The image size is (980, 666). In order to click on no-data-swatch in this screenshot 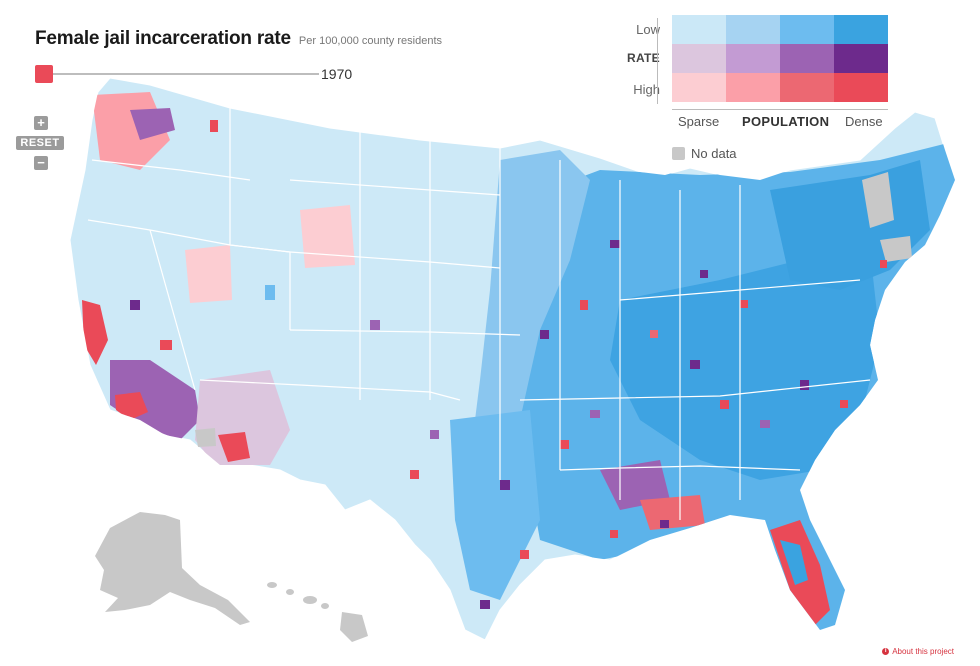, I will do `click(678, 153)`.